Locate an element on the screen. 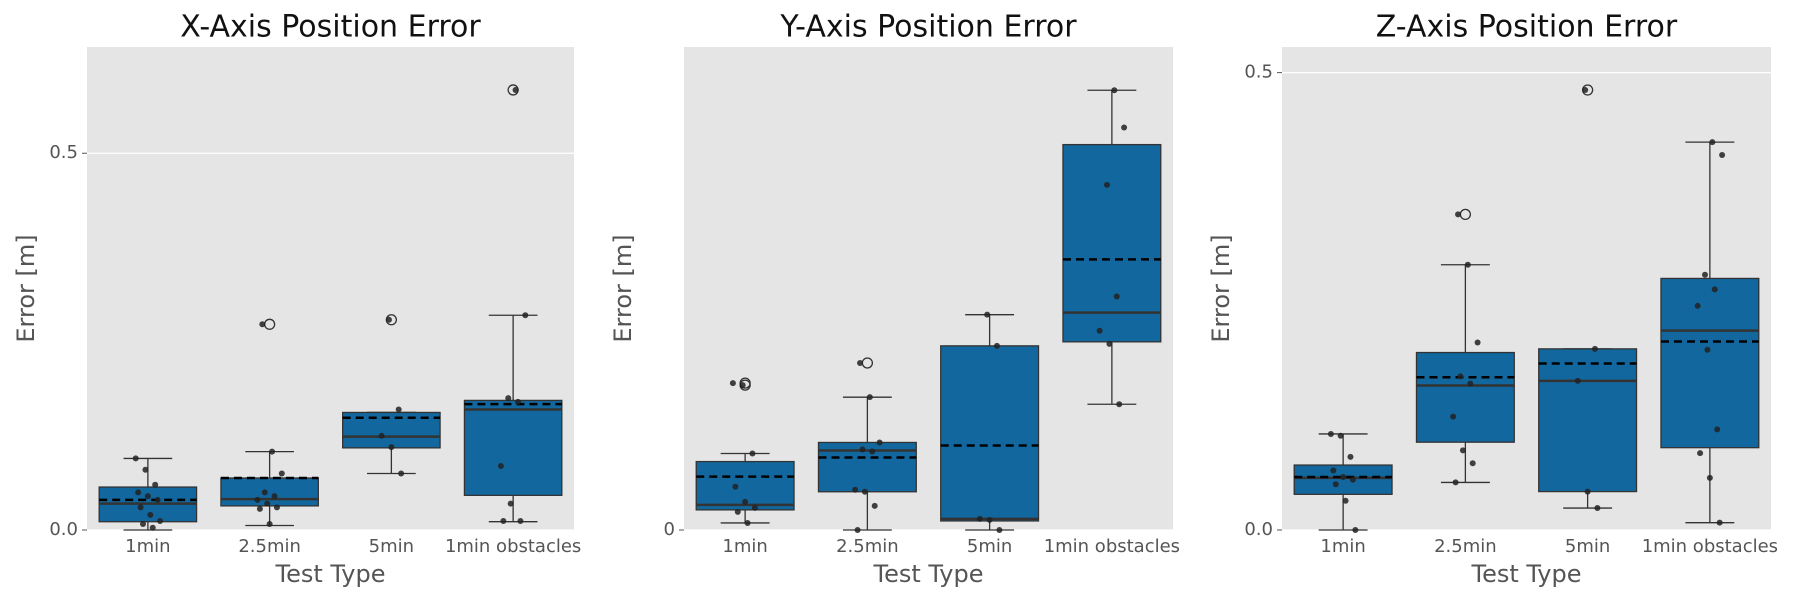 This screenshot has width=1800, height=600. chart-title: Y-Axis Position Error is located at coordinates (928, 27).